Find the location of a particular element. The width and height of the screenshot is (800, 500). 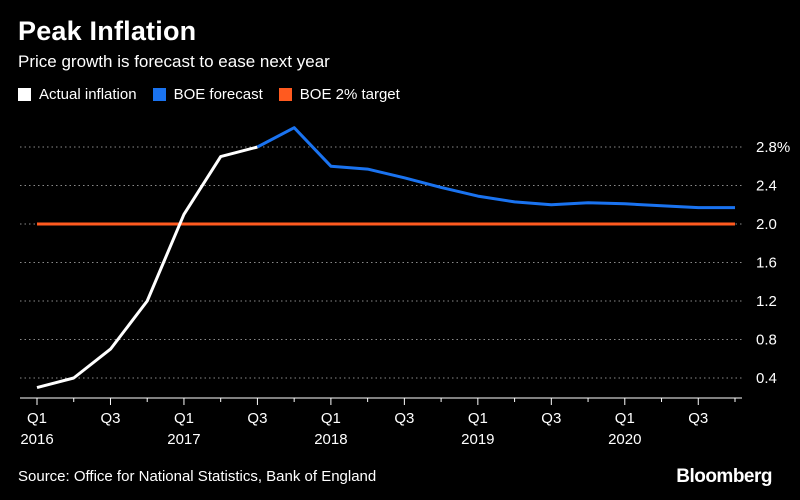

legend-swatch-actual-inflation is located at coordinates (24, 94).